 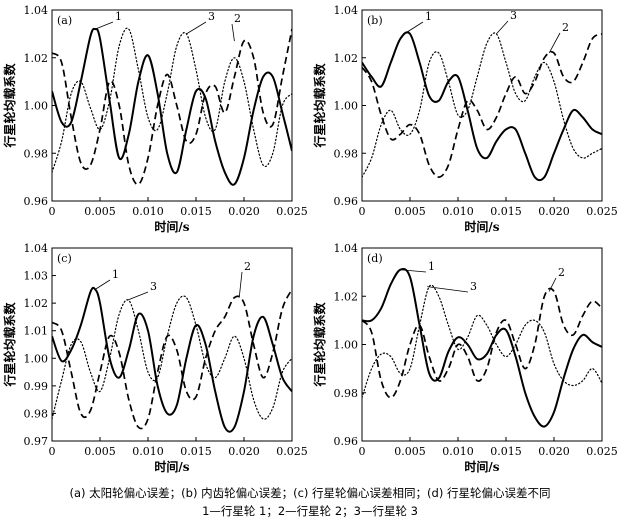 What do you see at coordinates (375, 258) in the screenshot?
I see `panel-label: (d)` at bounding box center [375, 258].